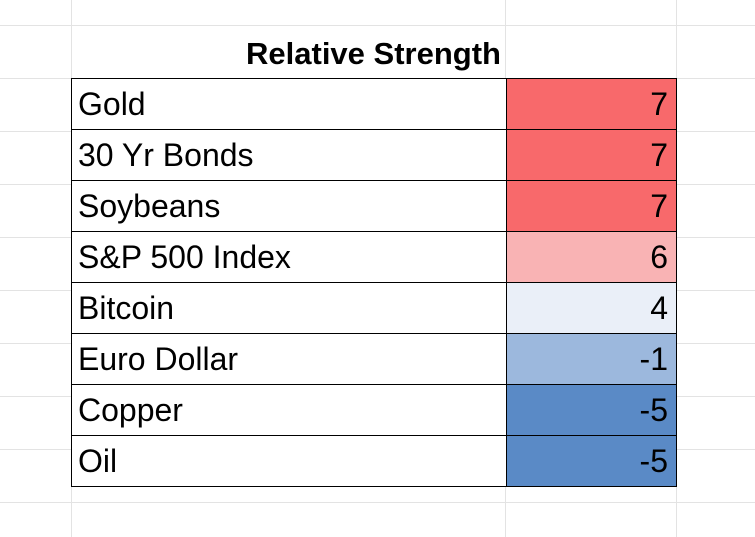 The width and height of the screenshot is (755, 537). Describe the element at coordinates (289, 155) in the screenshot. I see `asset-name-cell: 30 Yr Bonds` at that location.